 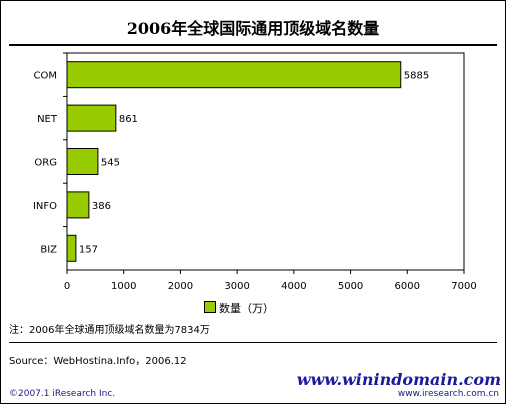 I want to click on chart-title: 2006年全球国际通用顶级域名数量, so click(x=253, y=28).